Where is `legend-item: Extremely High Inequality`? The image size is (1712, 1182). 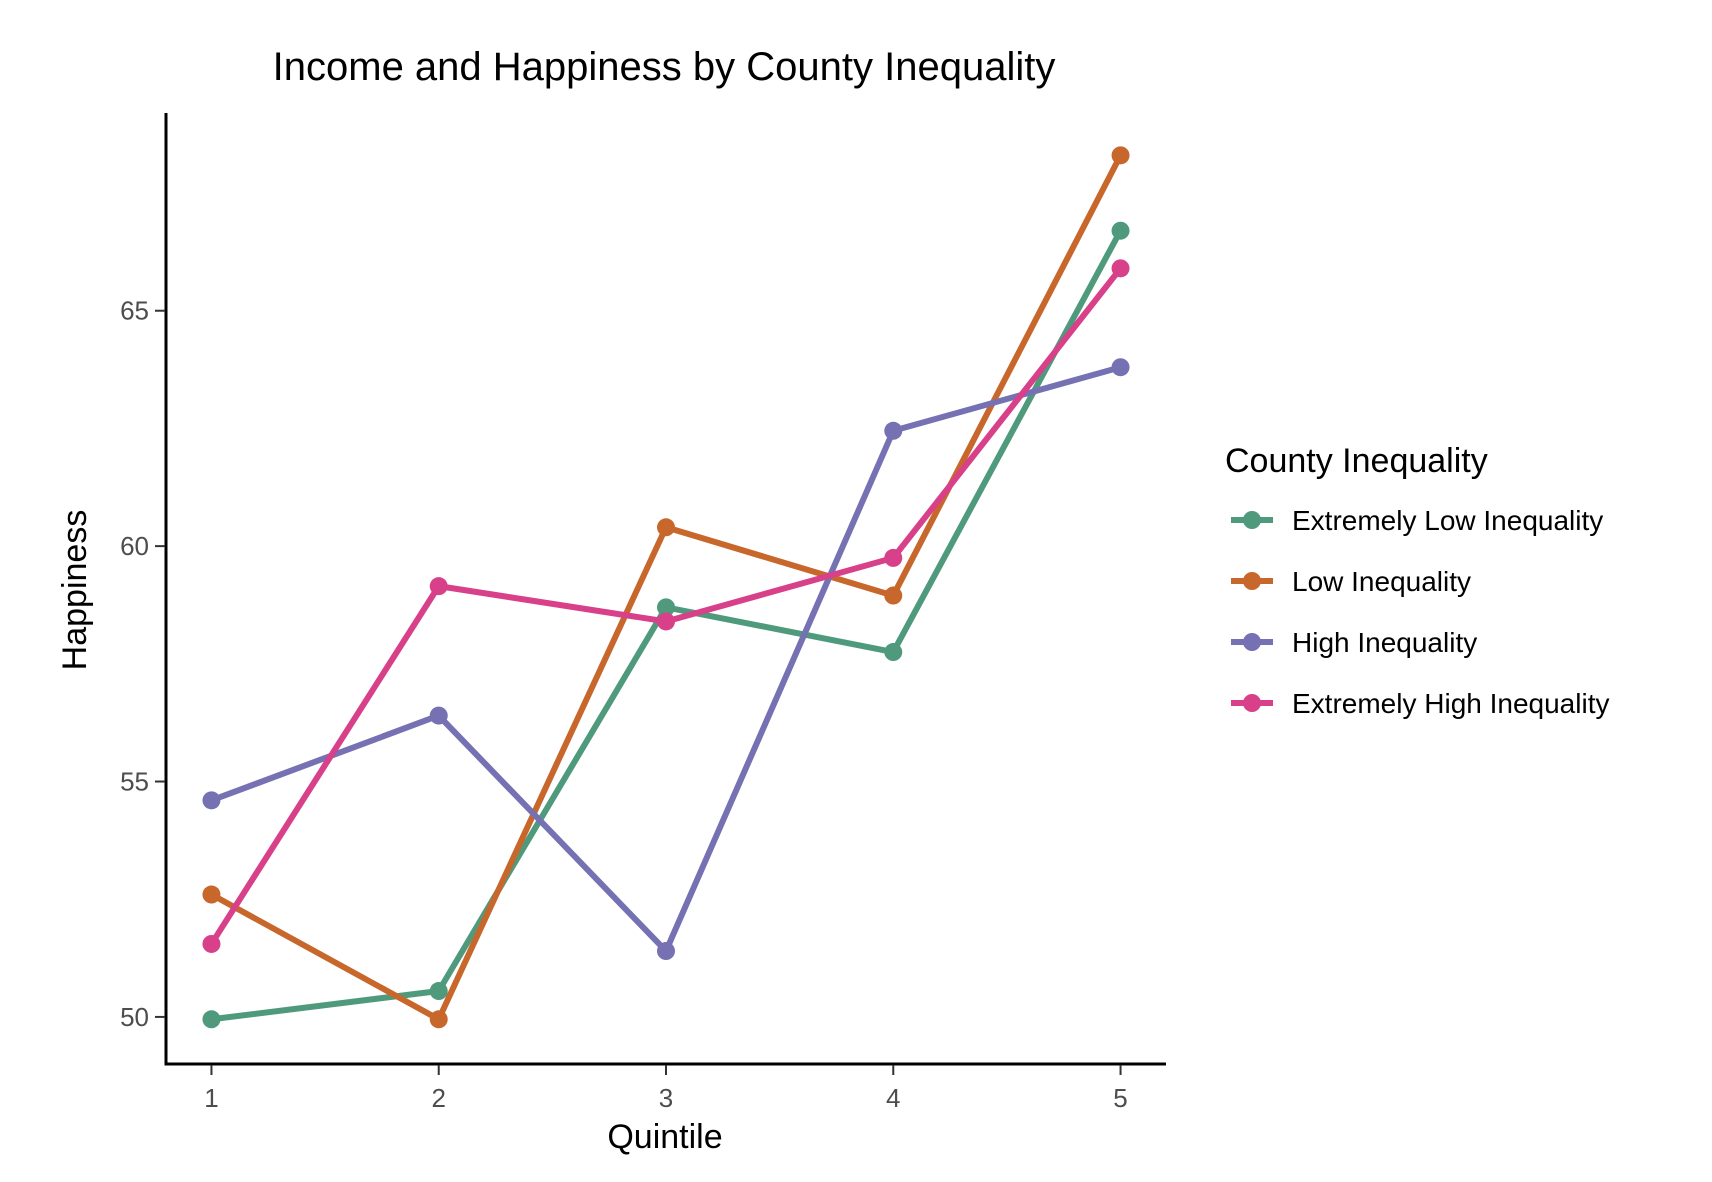
legend-item: Extremely High Inequality is located at coordinates (1420, 703).